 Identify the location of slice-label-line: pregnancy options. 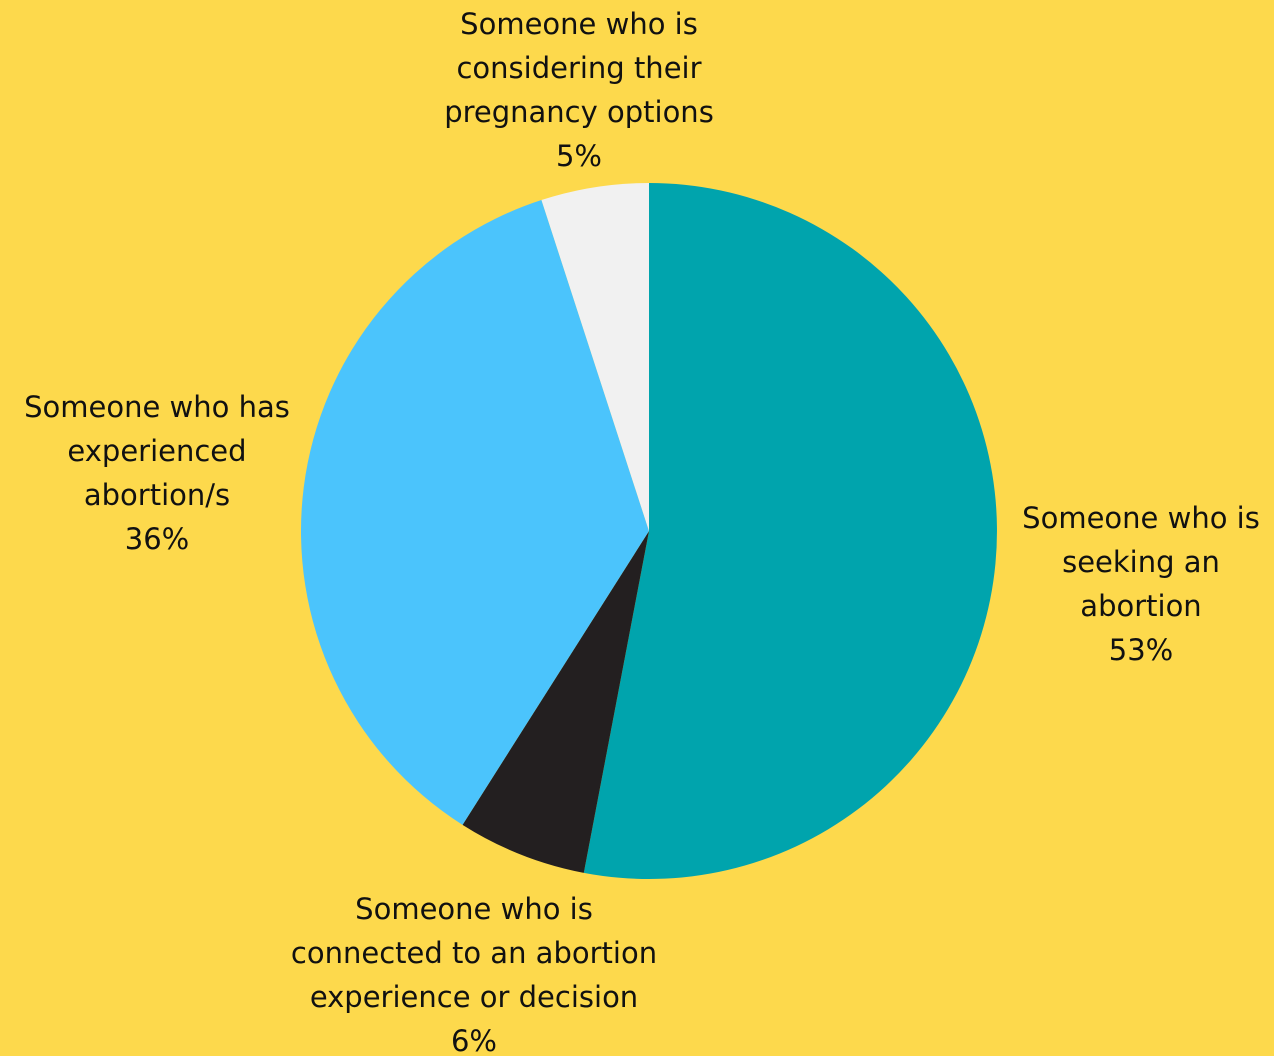
(579, 112).